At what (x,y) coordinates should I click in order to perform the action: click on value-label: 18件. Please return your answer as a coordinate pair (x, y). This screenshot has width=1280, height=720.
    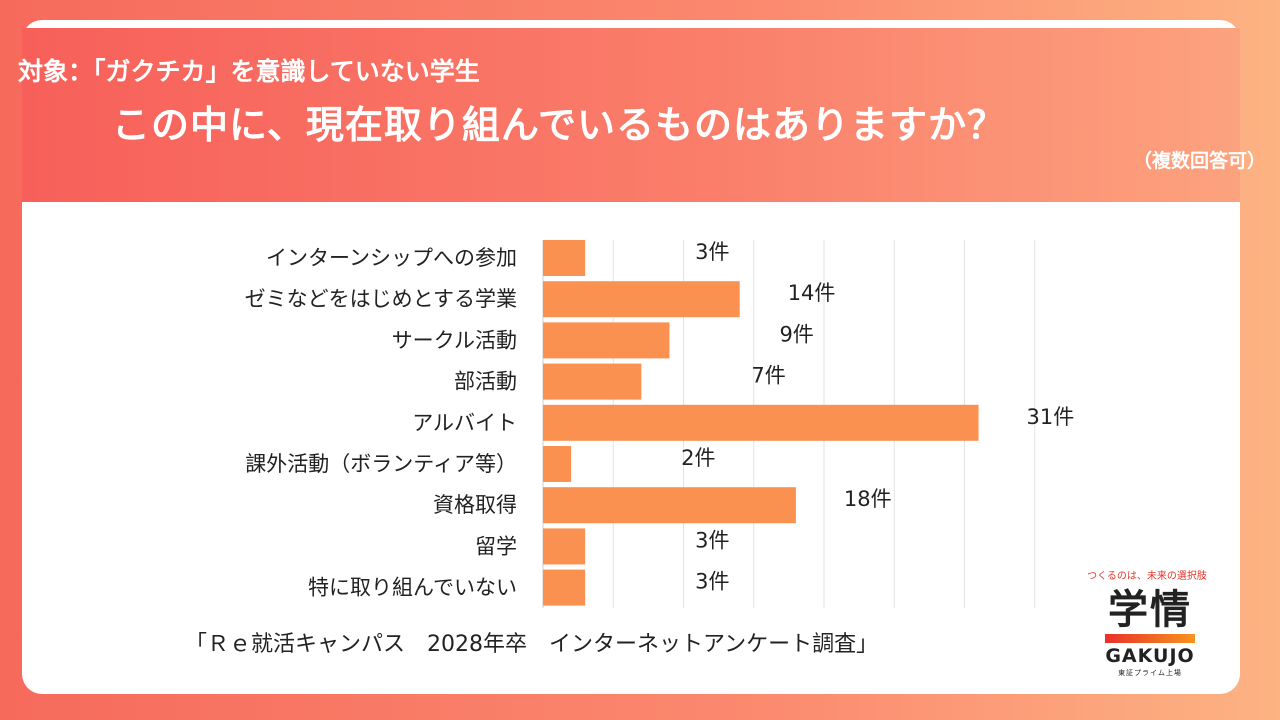
    Looking at the image, I should click on (868, 499).